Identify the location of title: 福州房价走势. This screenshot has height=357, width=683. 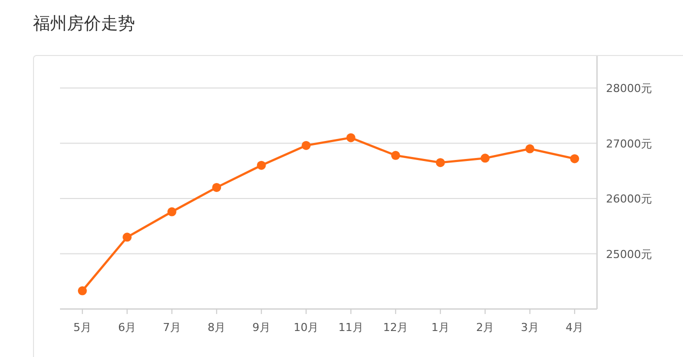
(84, 24).